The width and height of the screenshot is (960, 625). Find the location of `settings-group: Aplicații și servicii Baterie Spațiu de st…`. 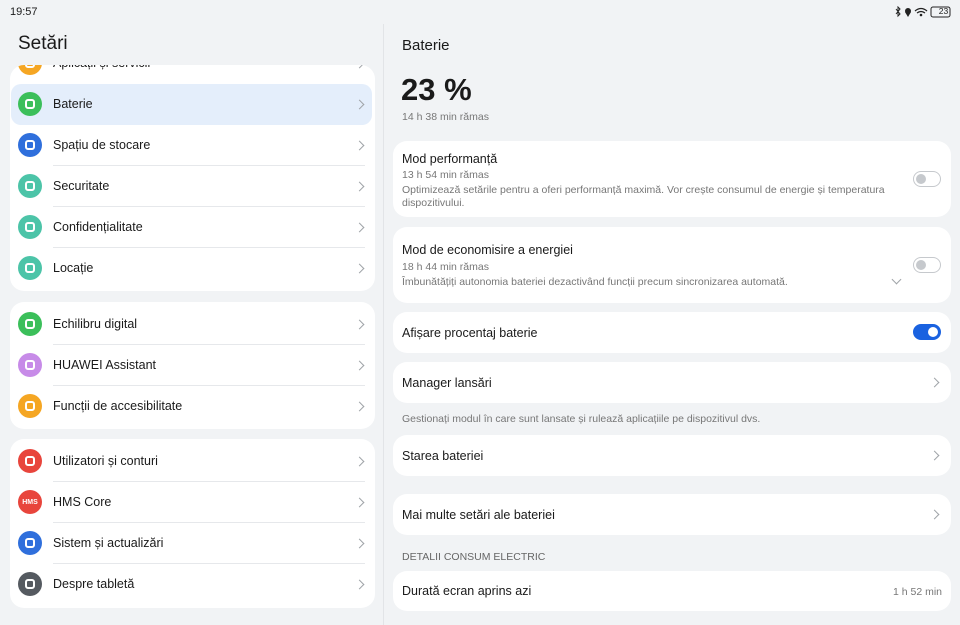

settings-group: Aplicații și servicii Baterie Spațiu de st… is located at coordinates (192, 178).